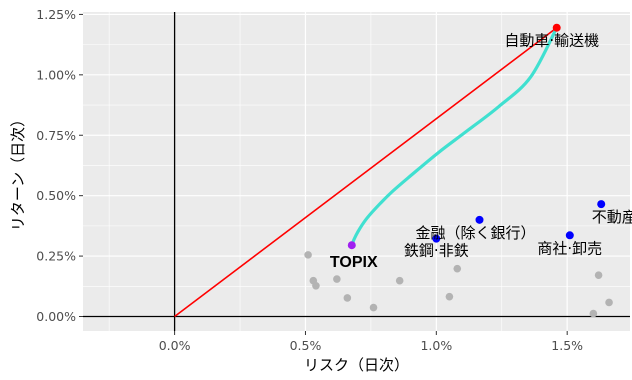  I want to click on x-tick-label: 0.0%, so click(175, 345).